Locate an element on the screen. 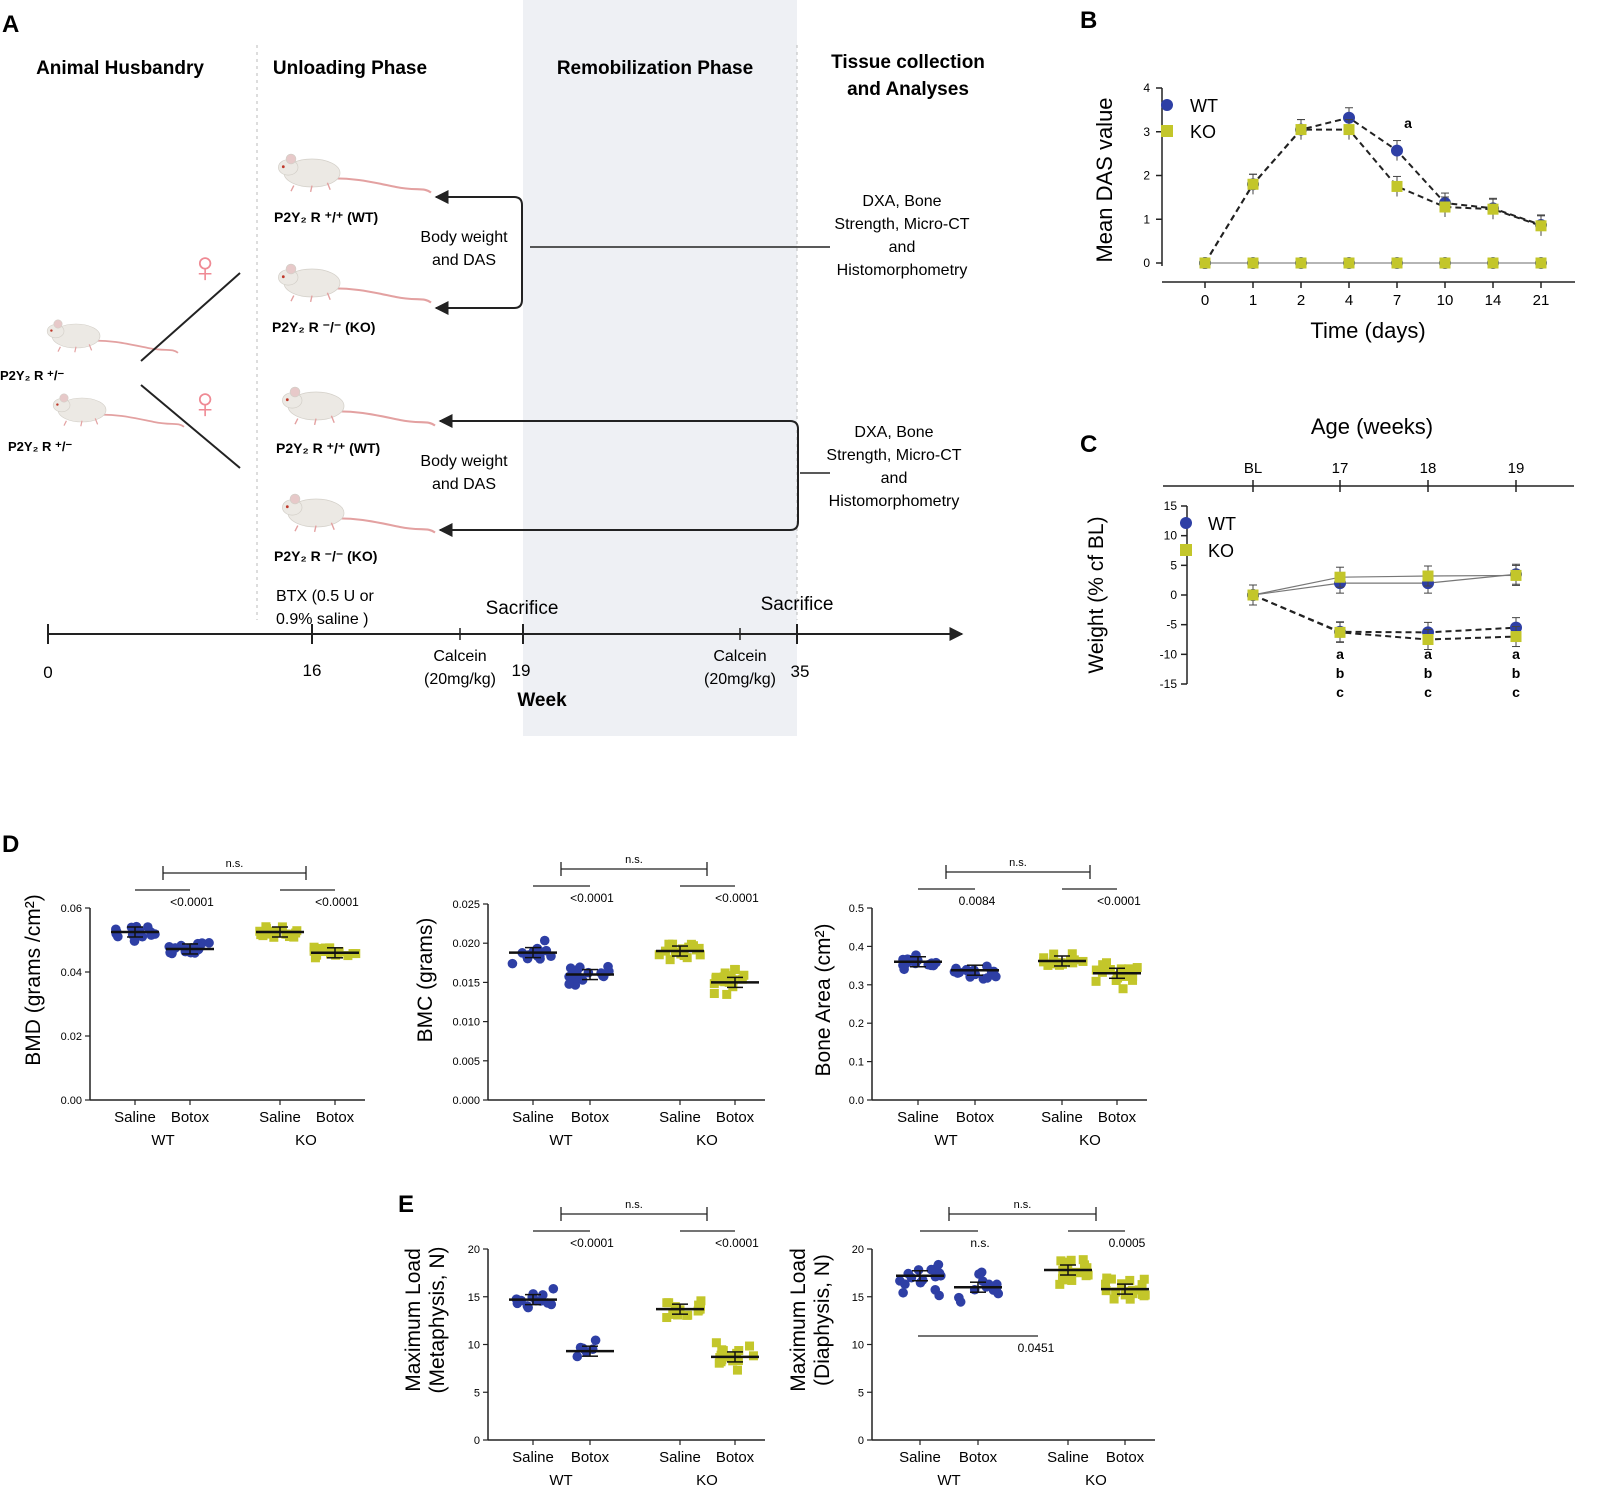  significance-letter: c is located at coordinates (1428, 692).